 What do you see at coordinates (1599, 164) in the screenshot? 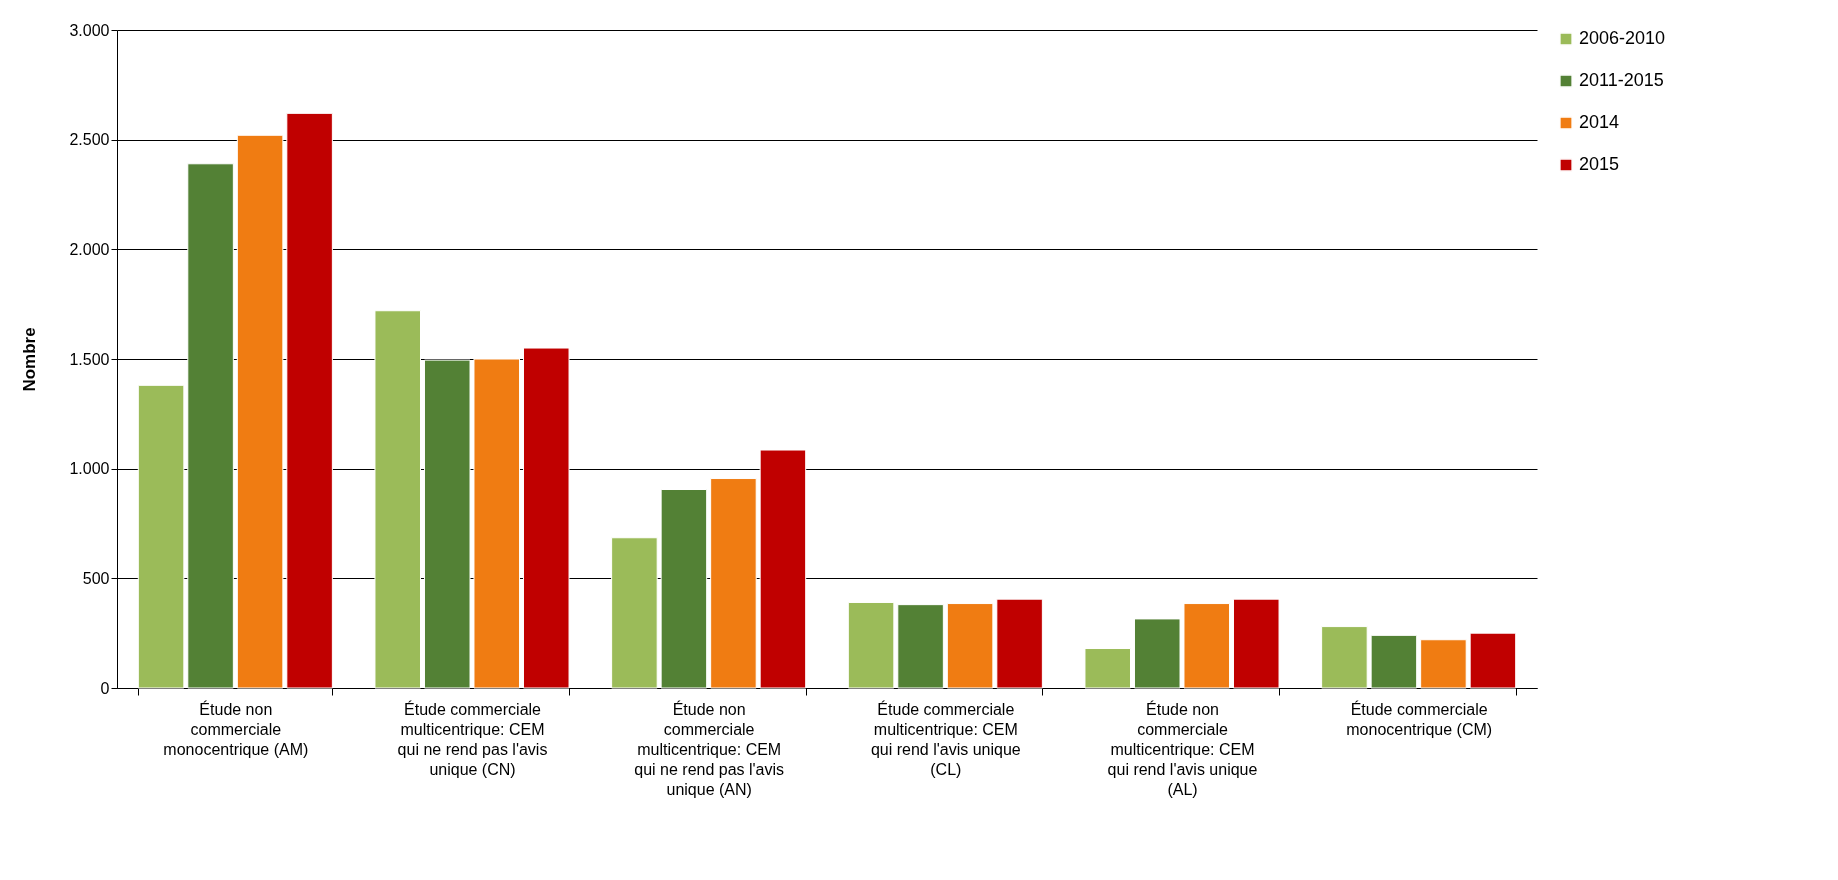
I see `legend-label: 2015` at bounding box center [1599, 164].